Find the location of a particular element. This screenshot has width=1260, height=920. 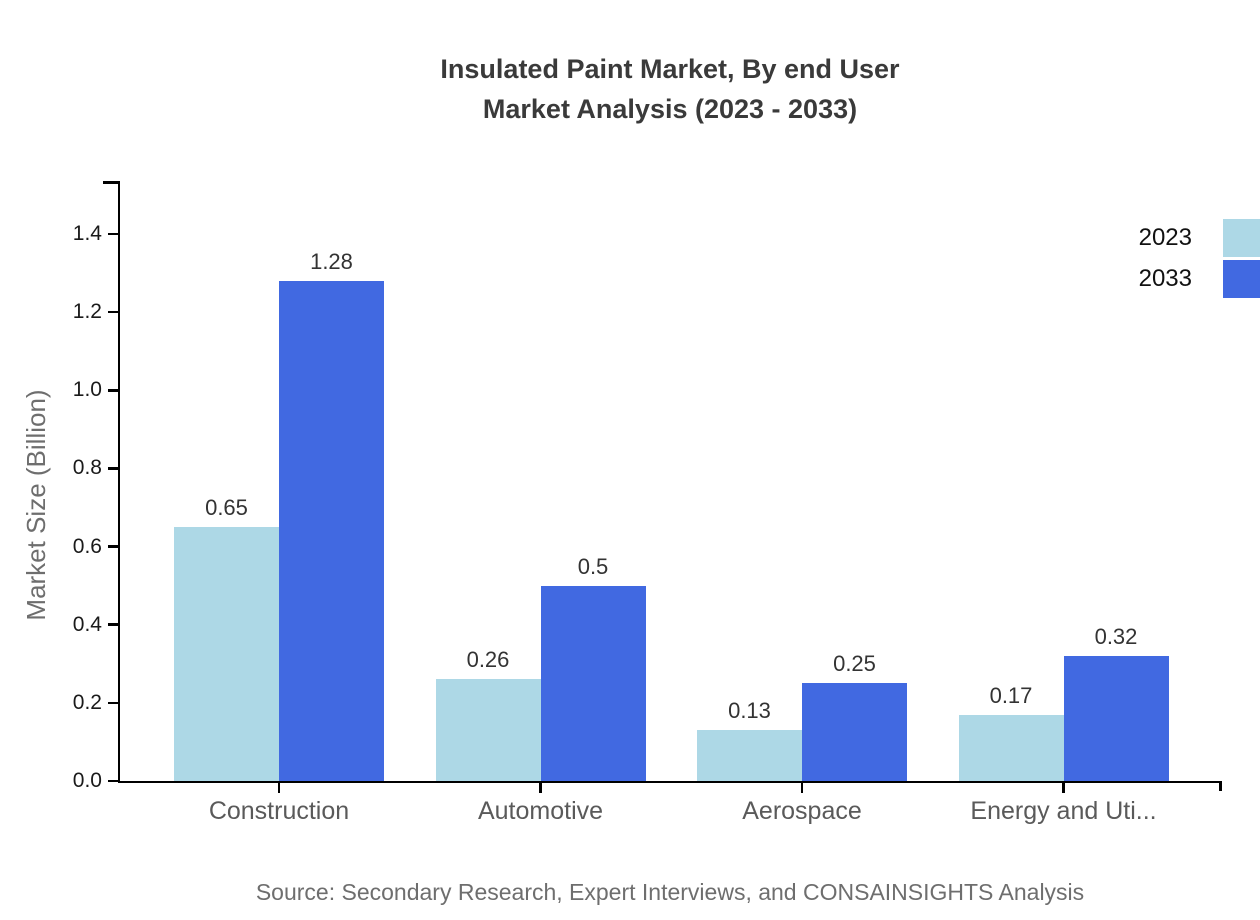

bar-2023-Automotive is located at coordinates (488, 730).